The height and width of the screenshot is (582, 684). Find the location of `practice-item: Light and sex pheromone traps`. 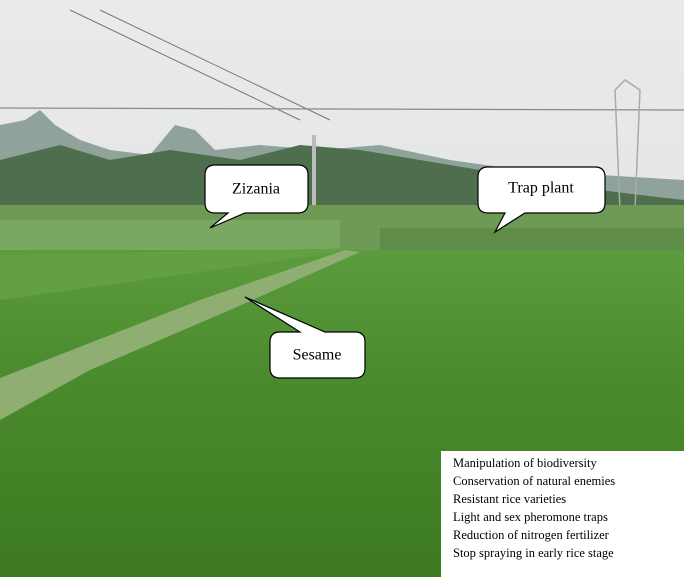

practice-item: Light and sex pheromone traps is located at coordinates (530, 517).